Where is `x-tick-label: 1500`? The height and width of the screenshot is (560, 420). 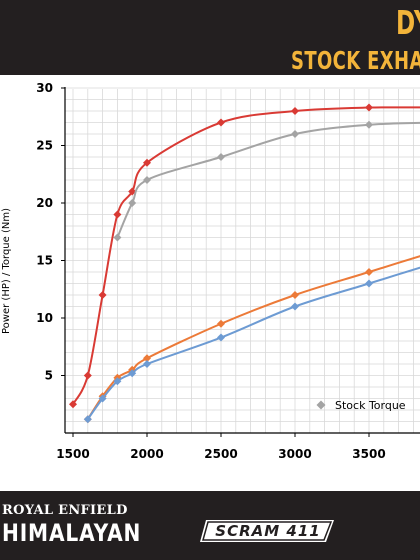 x-tick-label: 1500 is located at coordinates (72, 454).